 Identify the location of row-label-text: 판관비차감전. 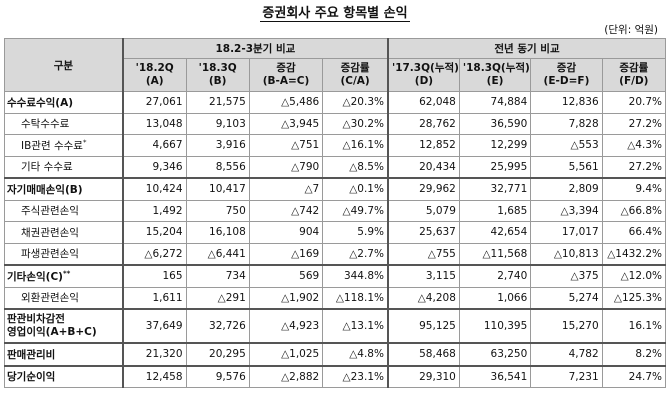
(36, 319).